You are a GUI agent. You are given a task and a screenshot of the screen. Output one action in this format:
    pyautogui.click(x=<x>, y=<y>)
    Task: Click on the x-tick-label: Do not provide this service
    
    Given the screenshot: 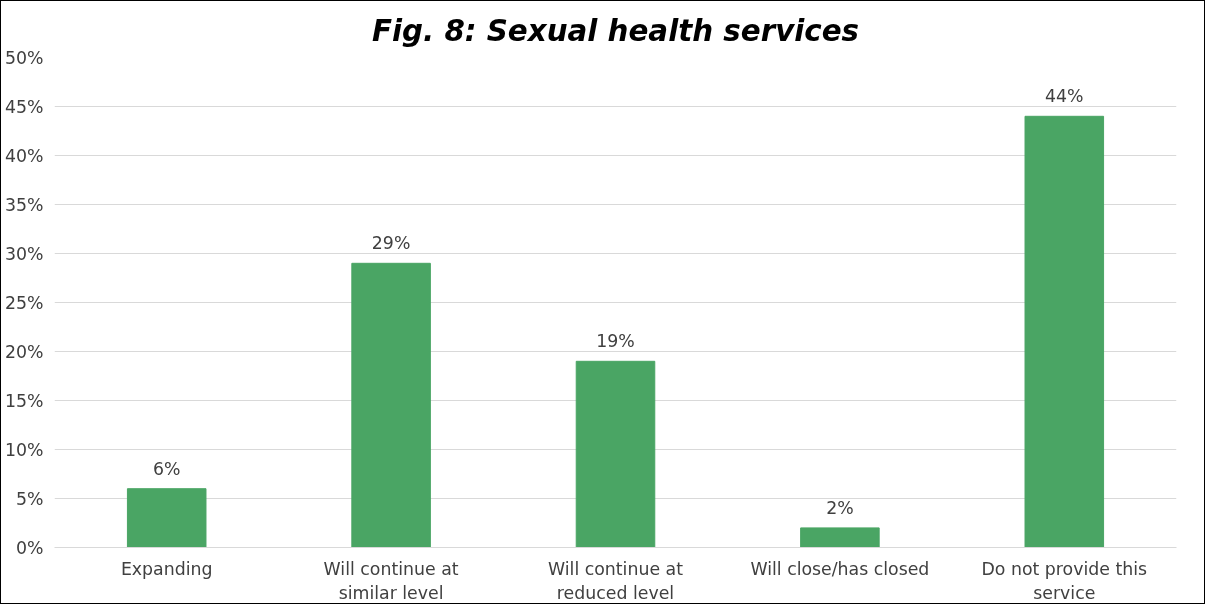 What is the action you would take?
    pyautogui.click(x=1064, y=580)
    